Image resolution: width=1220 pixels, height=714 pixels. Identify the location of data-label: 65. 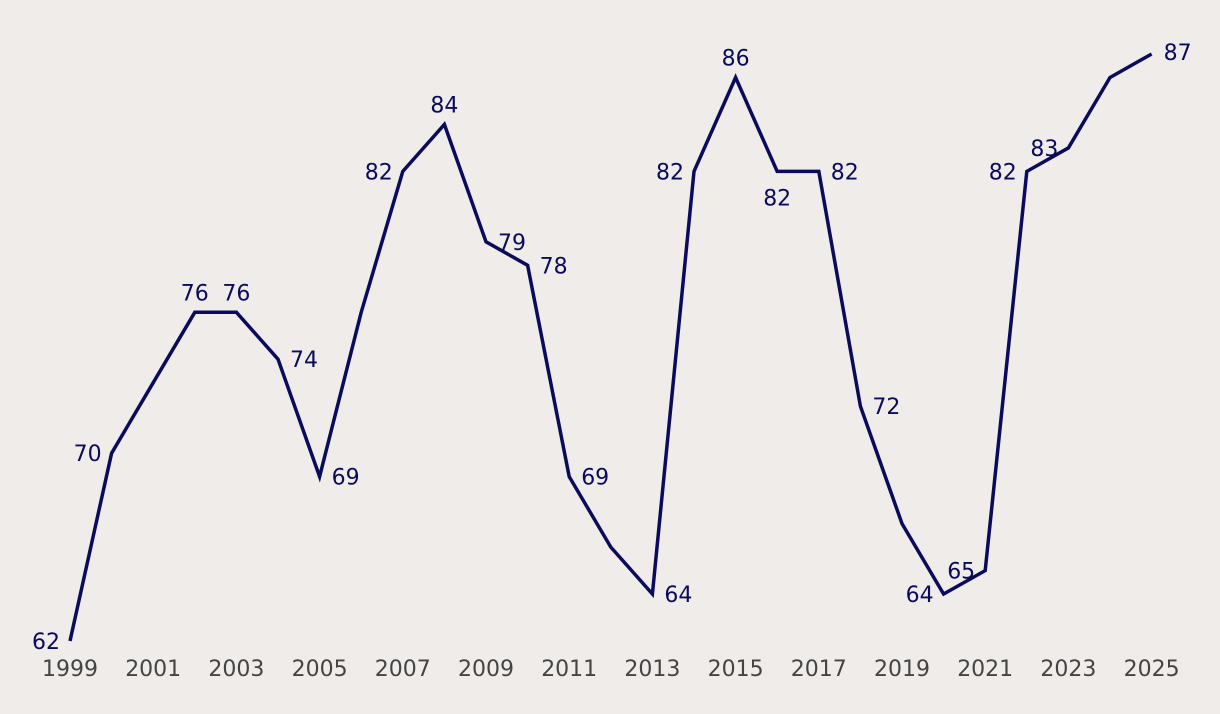
(961, 572).